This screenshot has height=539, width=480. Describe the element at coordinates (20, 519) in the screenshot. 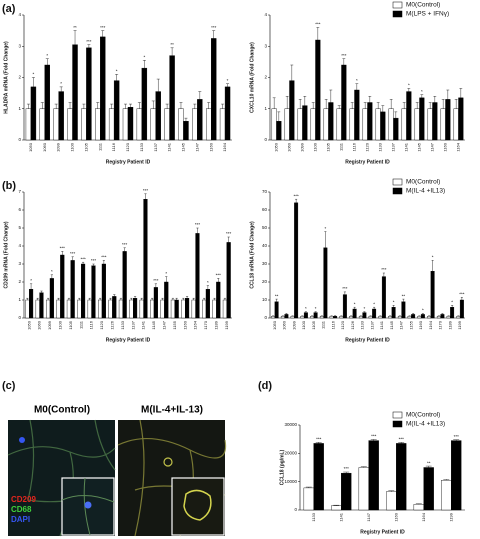

I see `stain-label: DAPI` at that location.